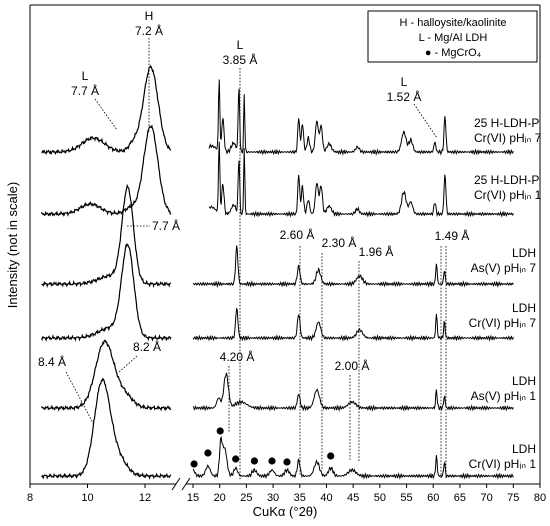 This screenshot has width=550, height=526. Describe the element at coordinates (353, 324) in the screenshot. I see `series-trace-4-high-angle` at that location.